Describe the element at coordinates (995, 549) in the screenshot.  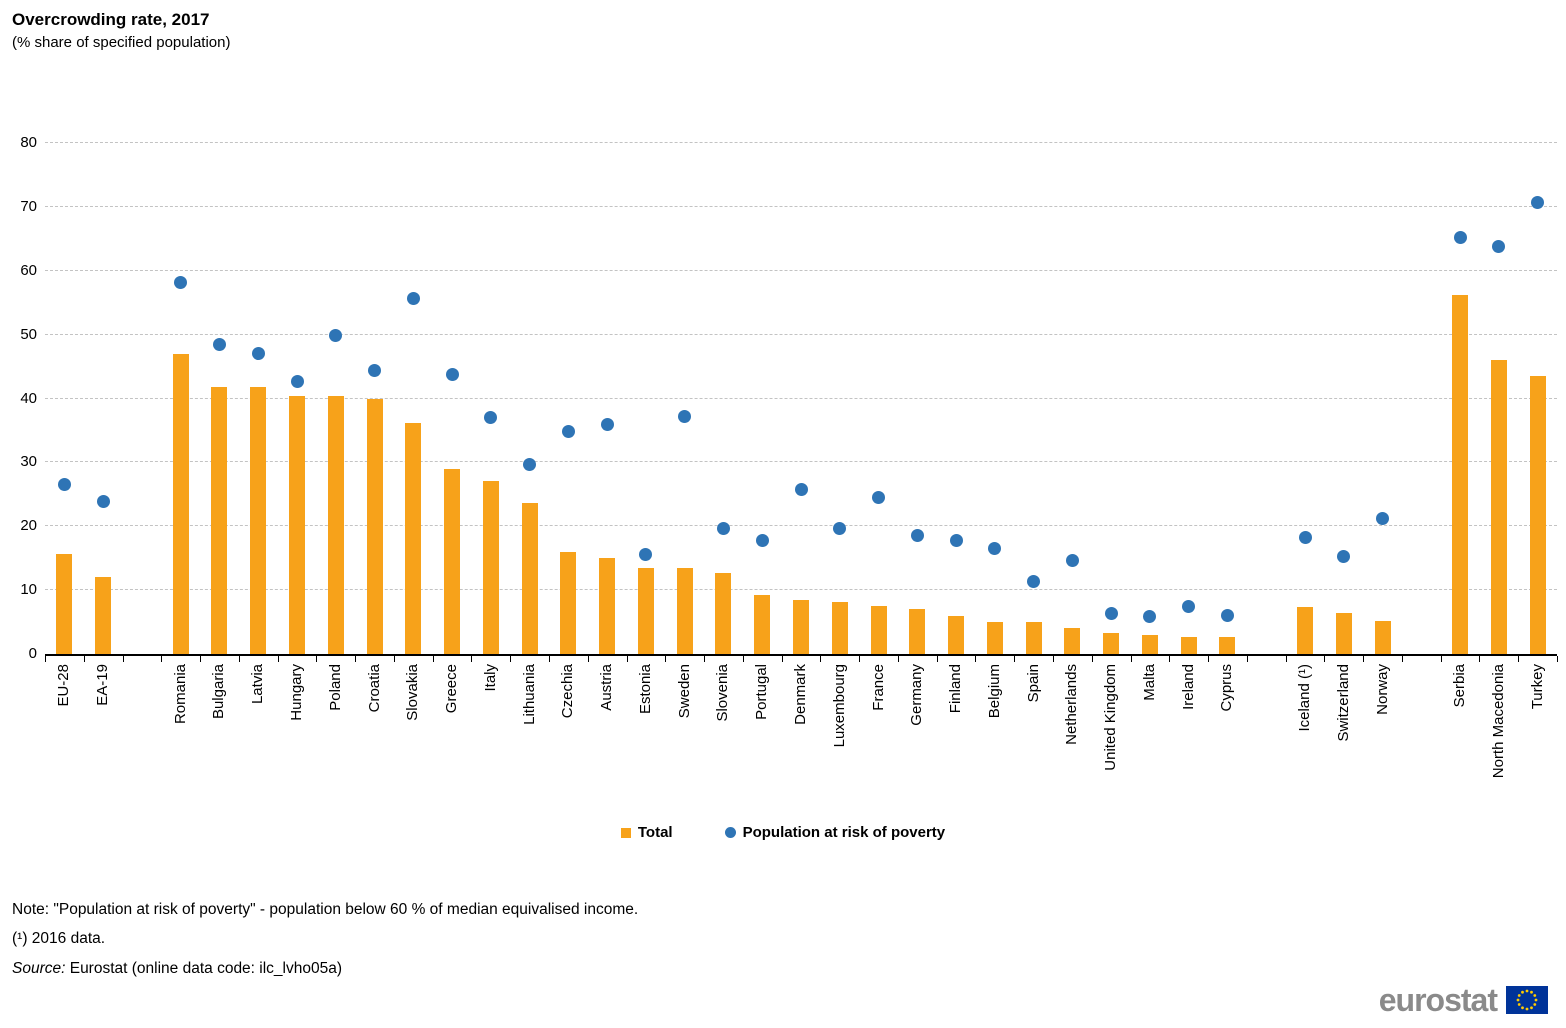
I see `dot-belgium` at that location.